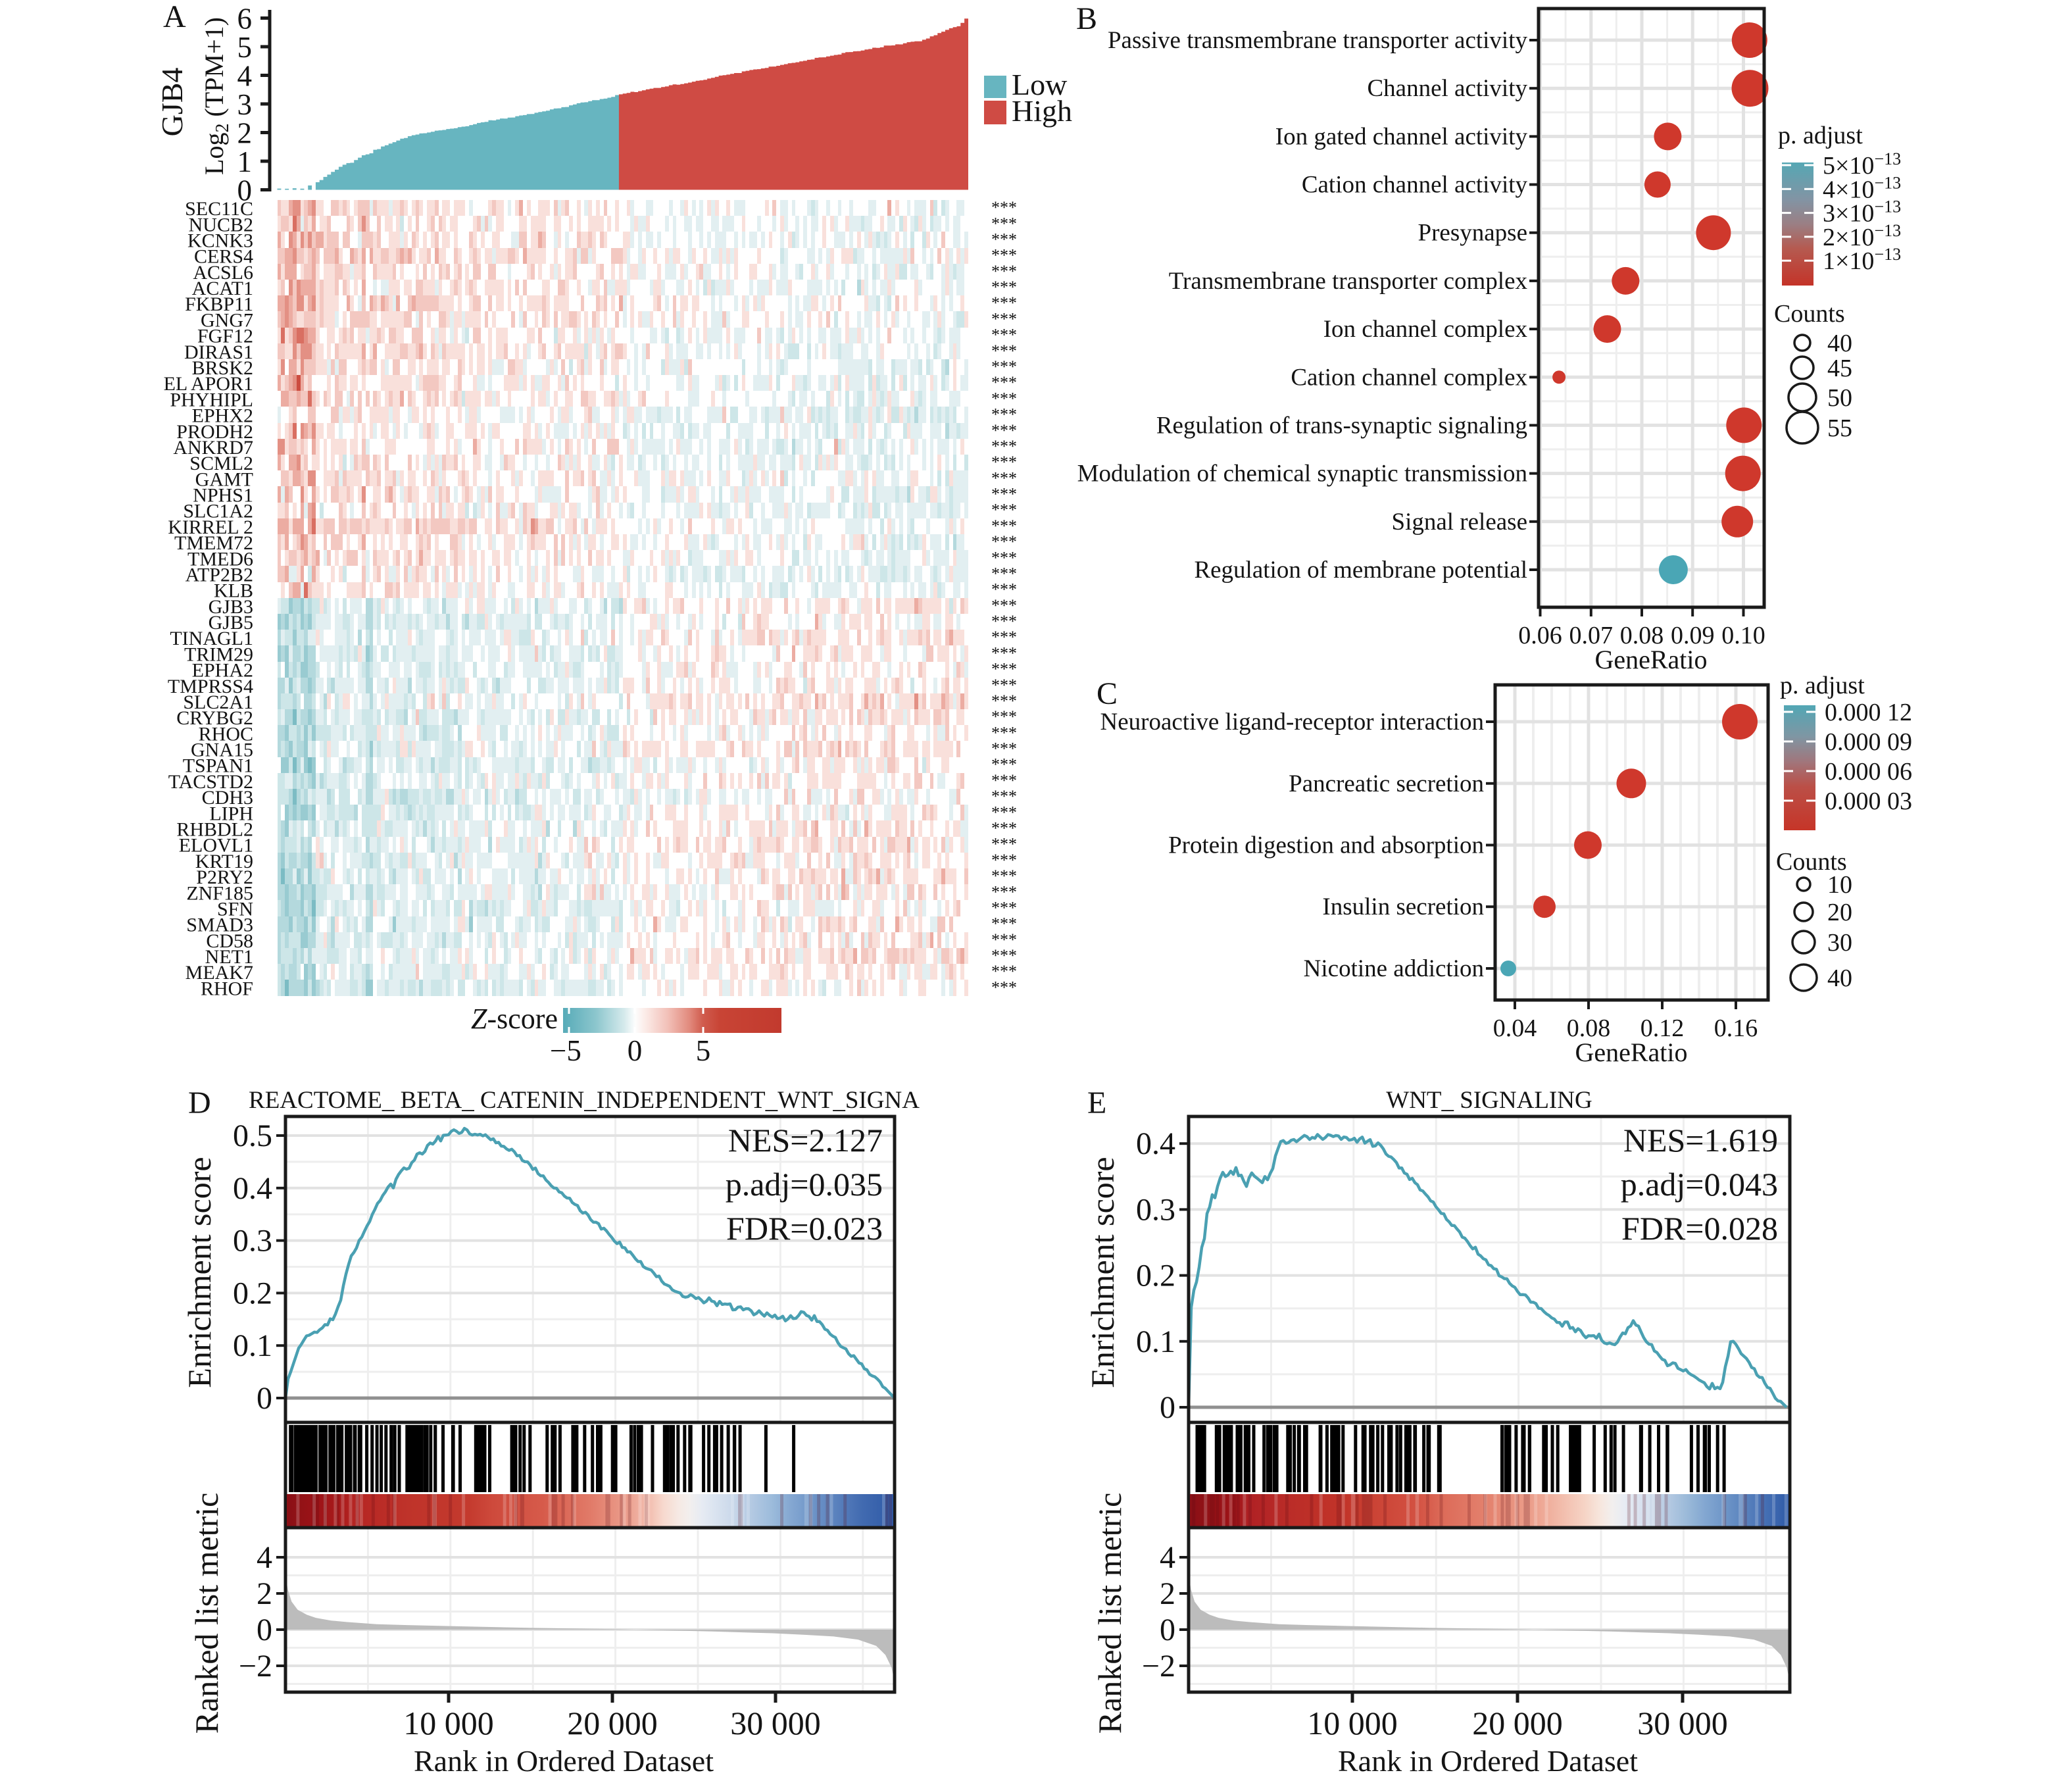  What do you see at coordinates (220, 559) in the screenshot?
I see `svg-text: TMED6` at bounding box center [220, 559].